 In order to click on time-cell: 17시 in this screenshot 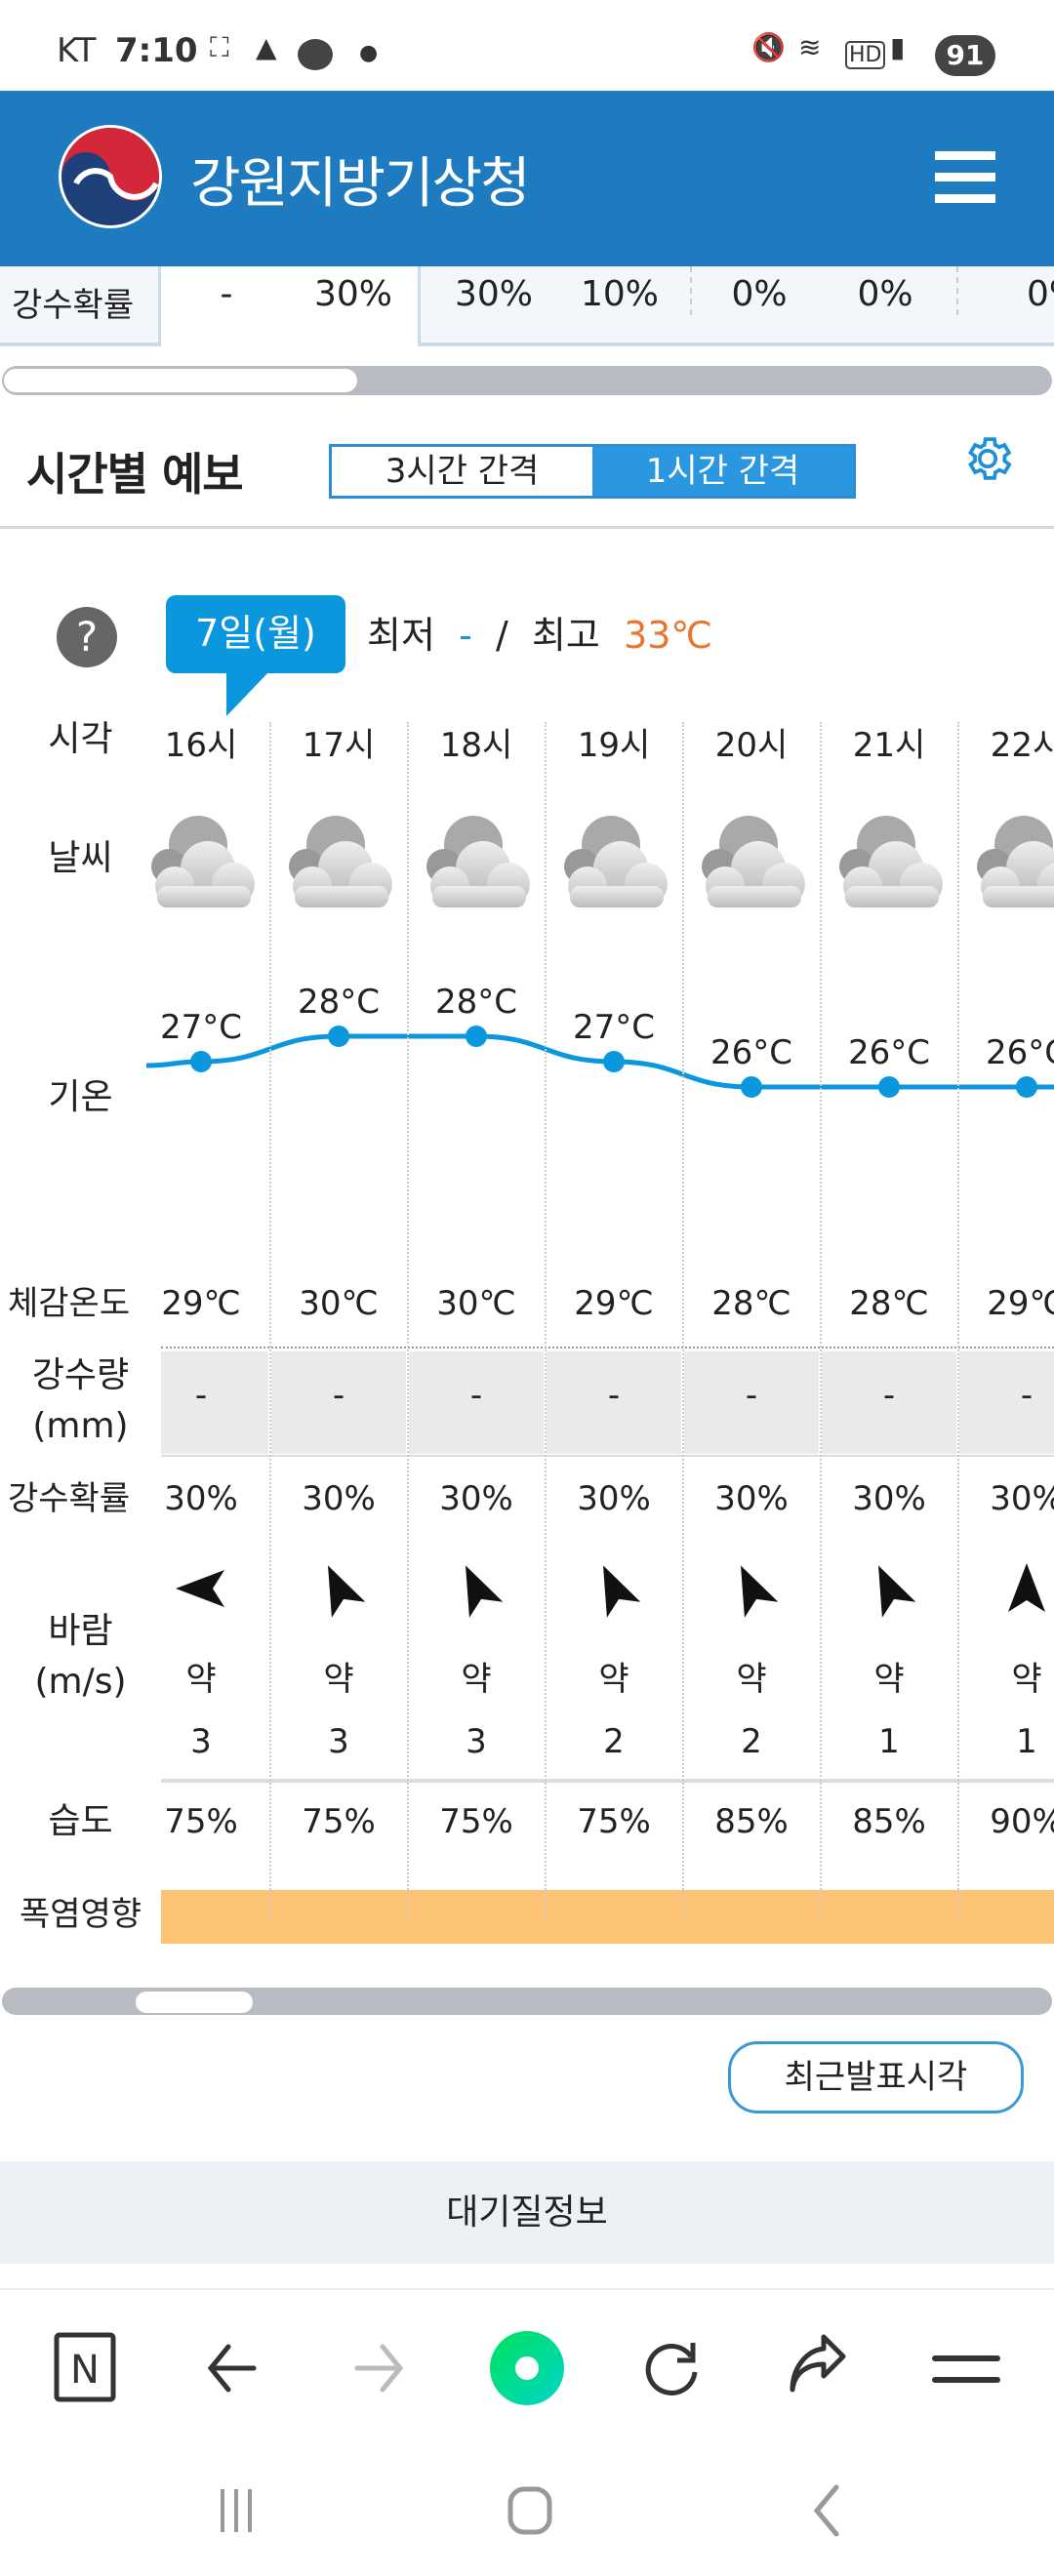, I will do `click(339, 745)`.